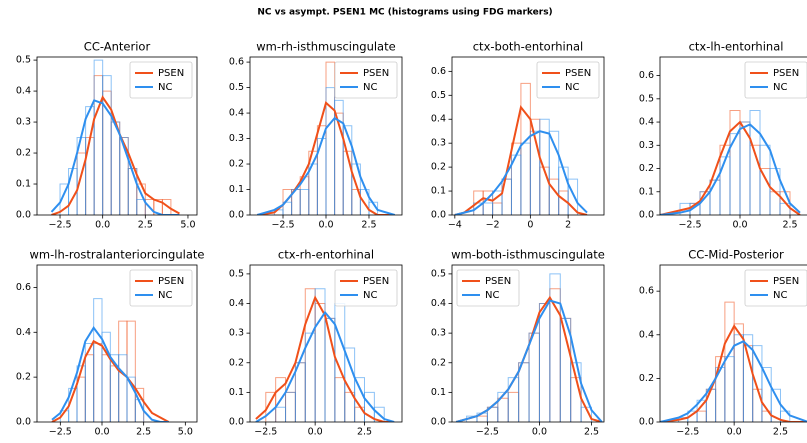  What do you see at coordinates (185, 432) in the screenshot?
I see `x-tick-label: 5.0` at bounding box center [185, 432].